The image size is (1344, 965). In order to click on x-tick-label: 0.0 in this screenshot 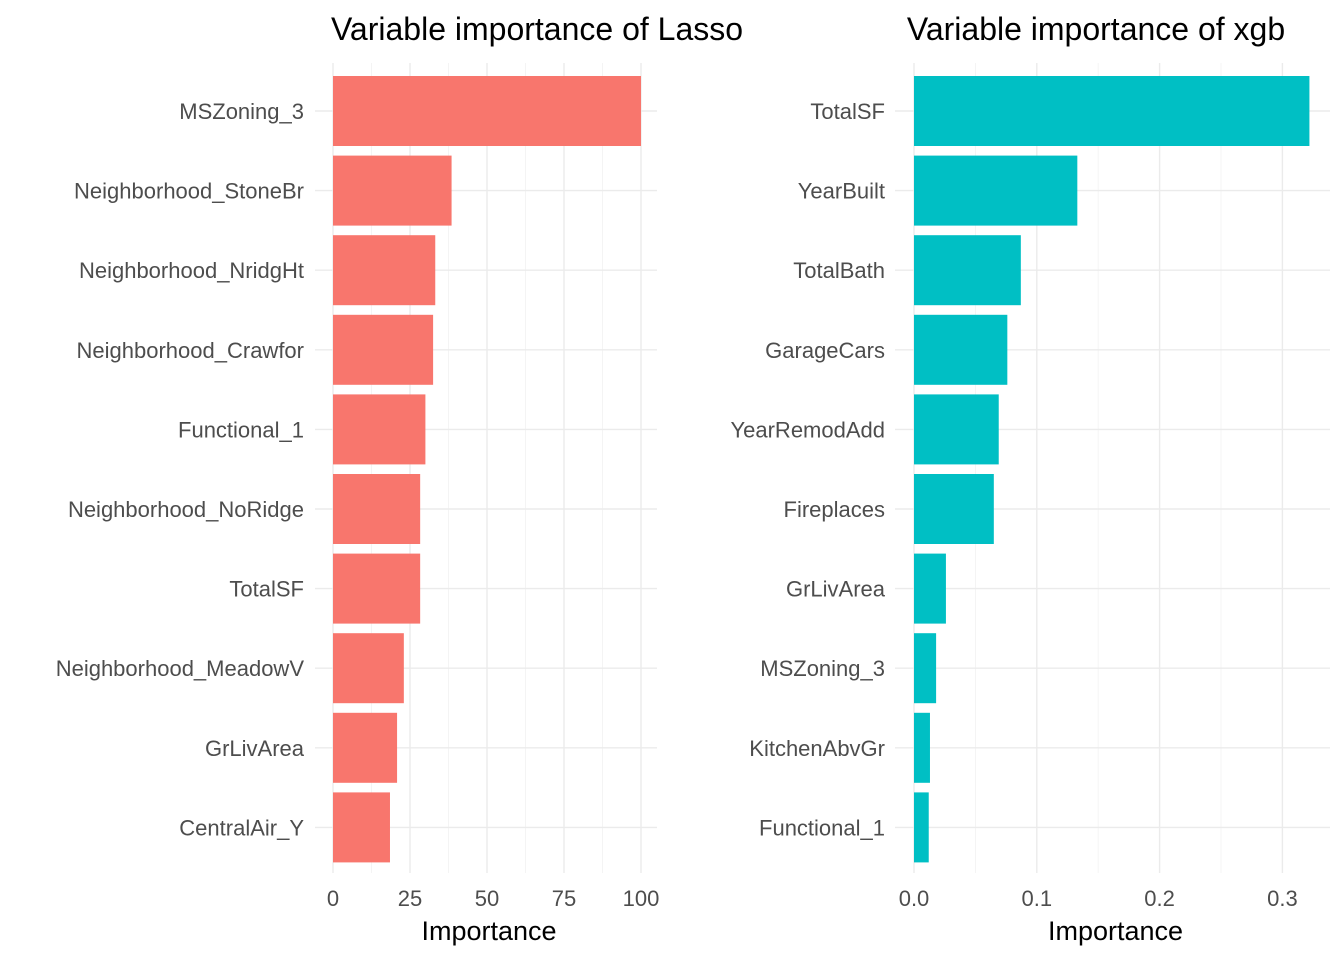, I will do `click(914, 898)`.